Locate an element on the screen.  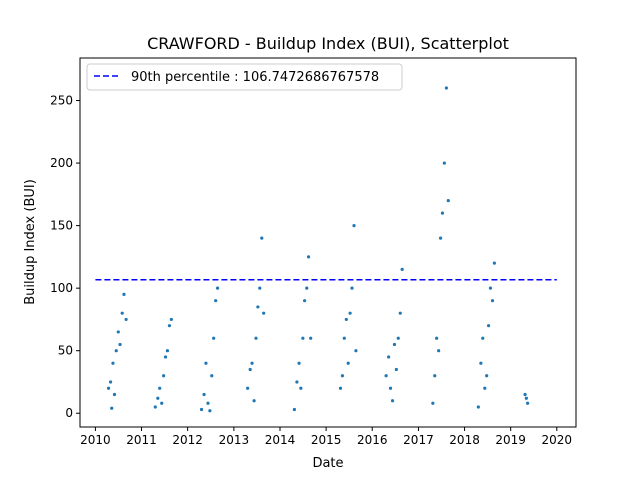
x-tick-label: 2014 is located at coordinates (280, 440).